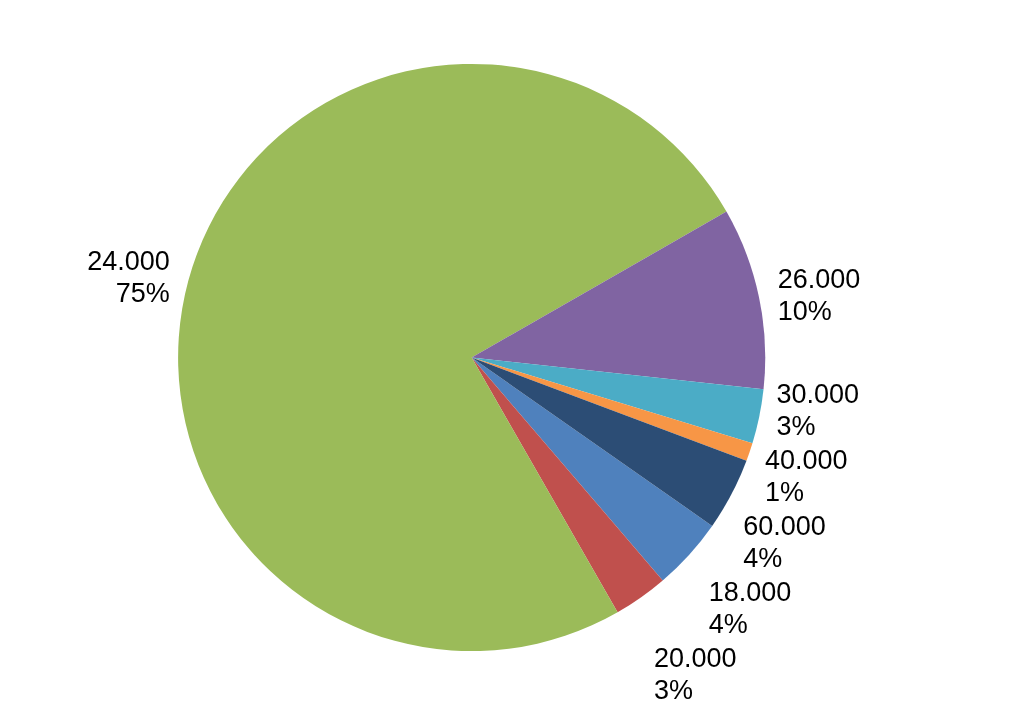  What do you see at coordinates (806, 460) in the screenshot?
I see `slice-label: 40.000` at bounding box center [806, 460].